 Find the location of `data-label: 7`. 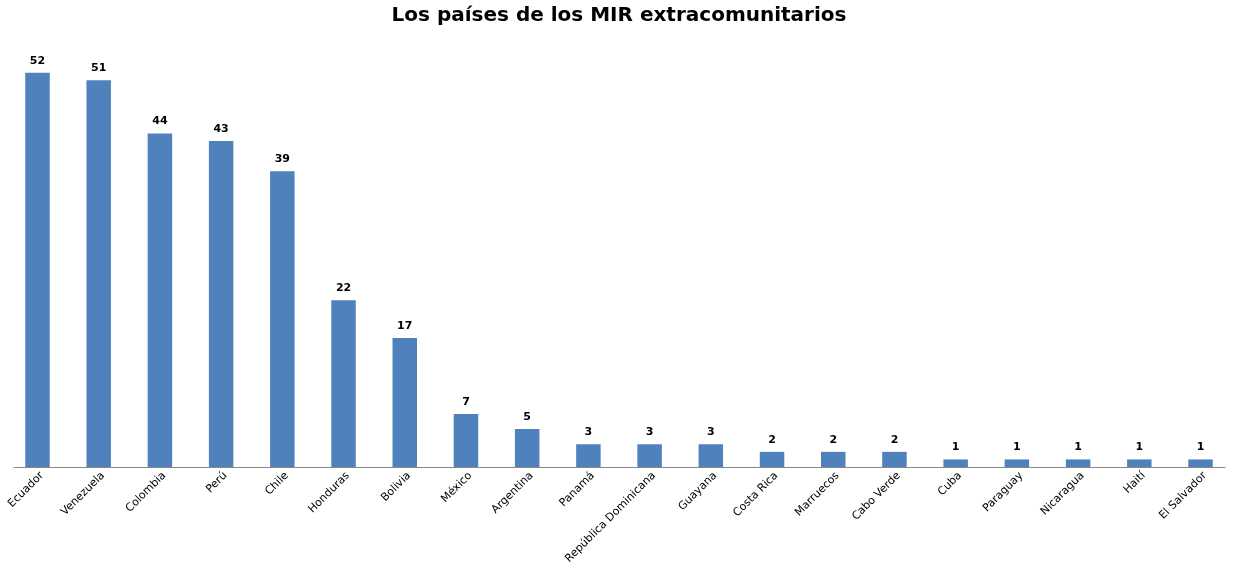

data-label: 7 is located at coordinates (466, 401).